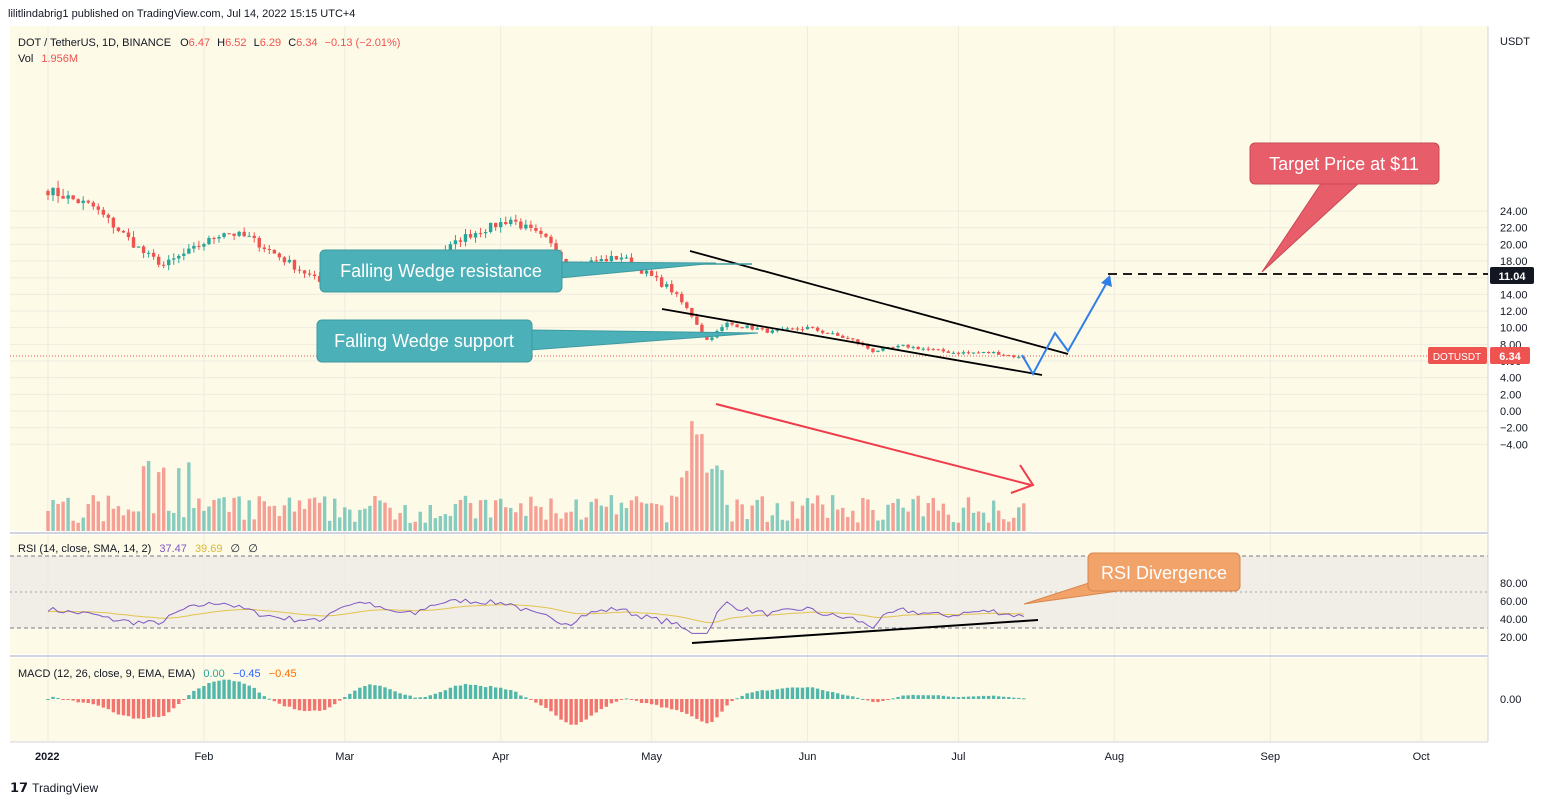  What do you see at coordinates (1344, 207) in the screenshot?
I see `callout-target: Target Price at $11` at bounding box center [1344, 207].